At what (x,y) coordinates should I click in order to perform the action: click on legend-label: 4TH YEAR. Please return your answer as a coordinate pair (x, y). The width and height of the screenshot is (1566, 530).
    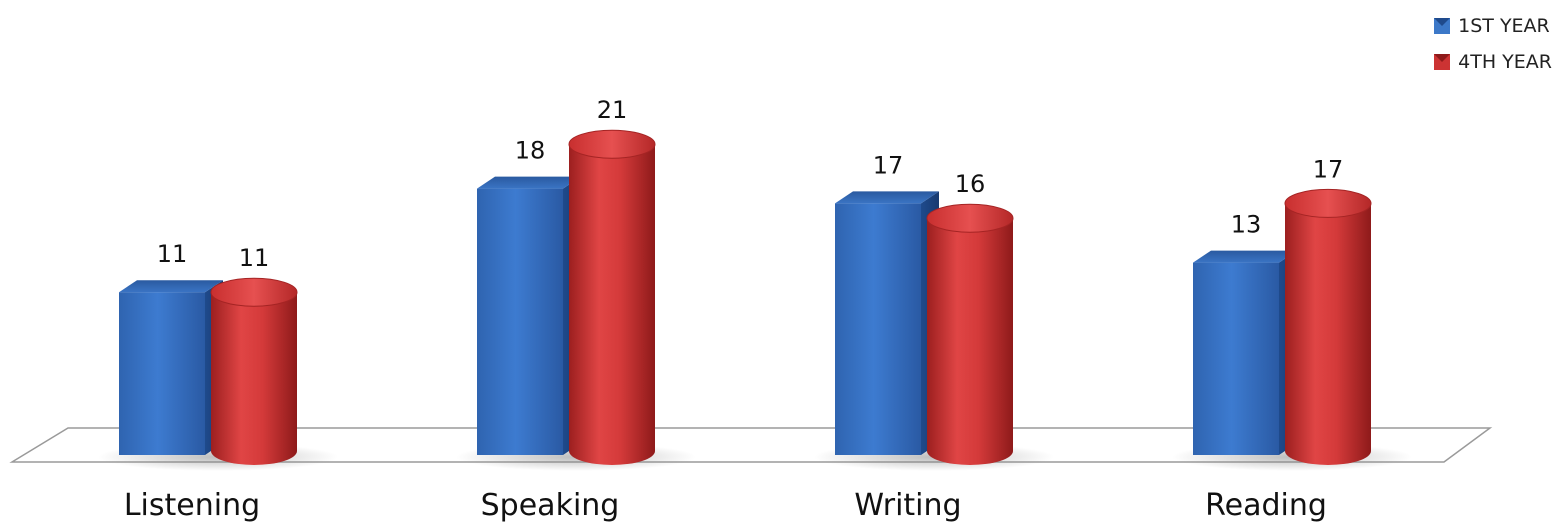
    Looking at the image, I should click on (1505, 62).